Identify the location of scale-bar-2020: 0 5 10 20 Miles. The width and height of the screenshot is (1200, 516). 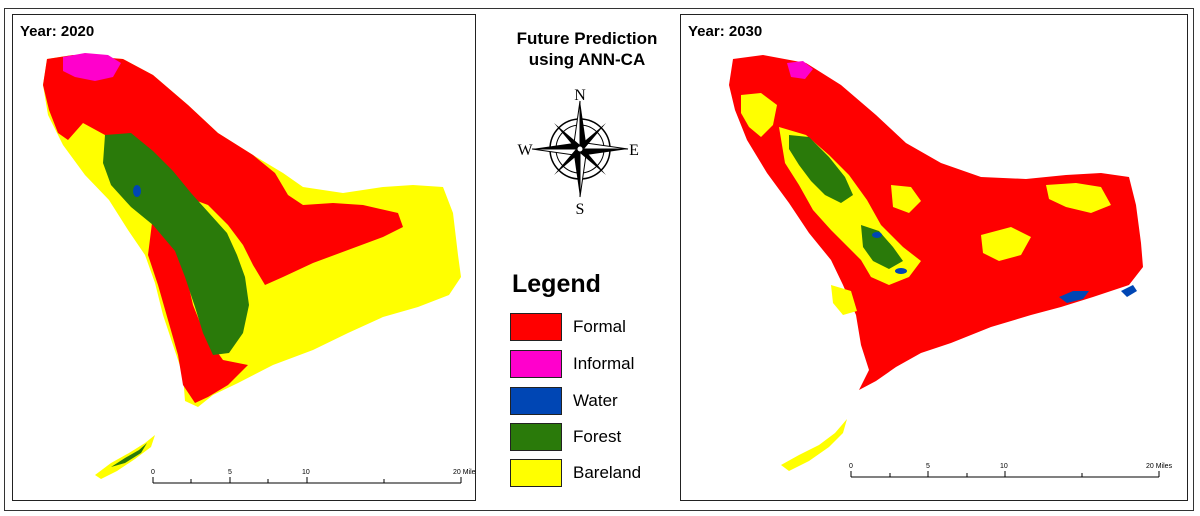
(313, 476).